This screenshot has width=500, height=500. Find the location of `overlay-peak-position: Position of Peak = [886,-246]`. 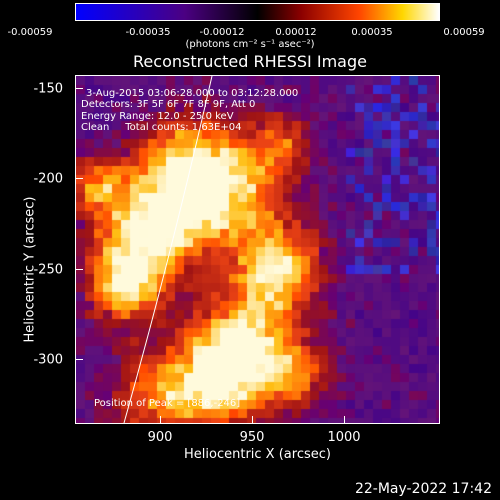

overlay-peak-position: Position of Peak = [886,-246] is located at coordinates (167, 403).